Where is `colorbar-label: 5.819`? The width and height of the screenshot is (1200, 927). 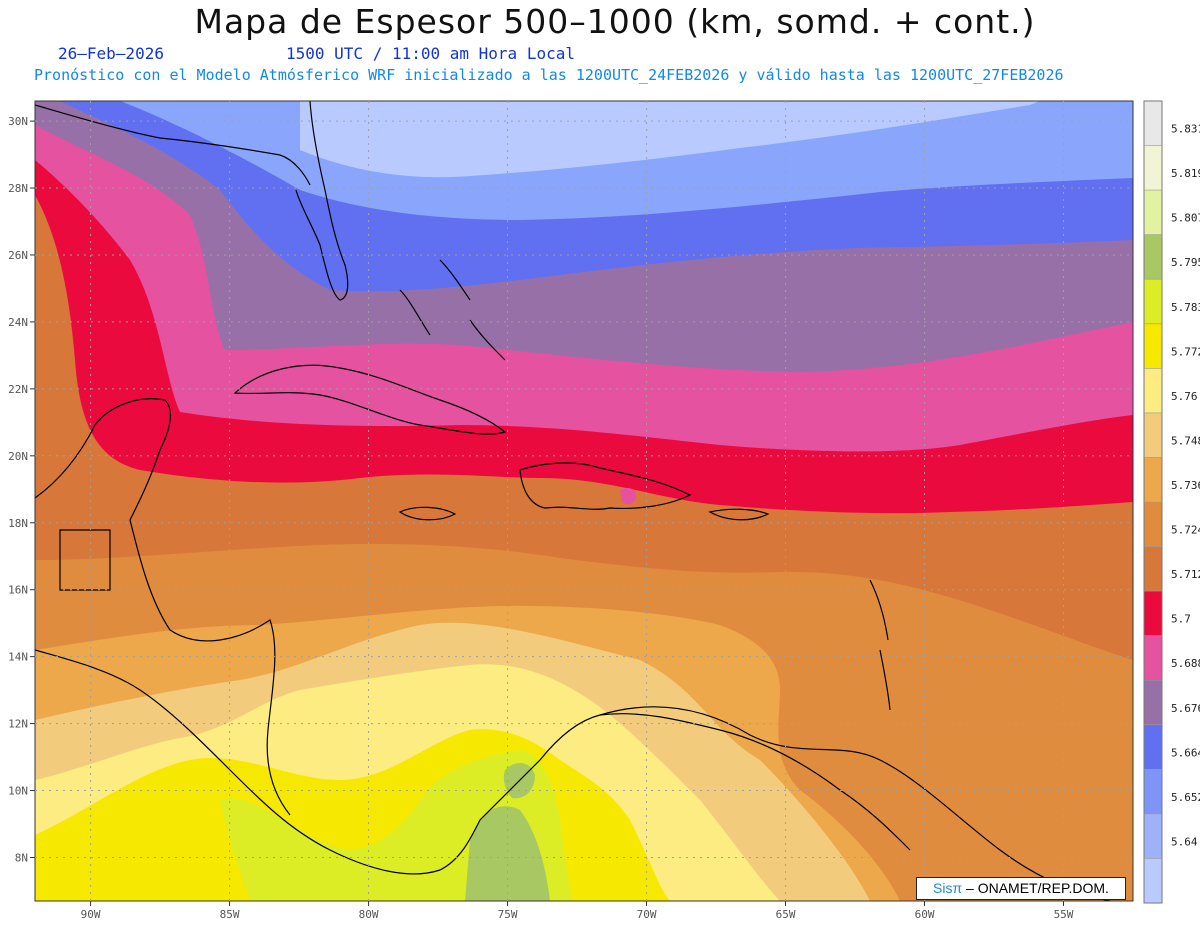
colorbar-label: 5.819 is located at coordinates (1185, 173).